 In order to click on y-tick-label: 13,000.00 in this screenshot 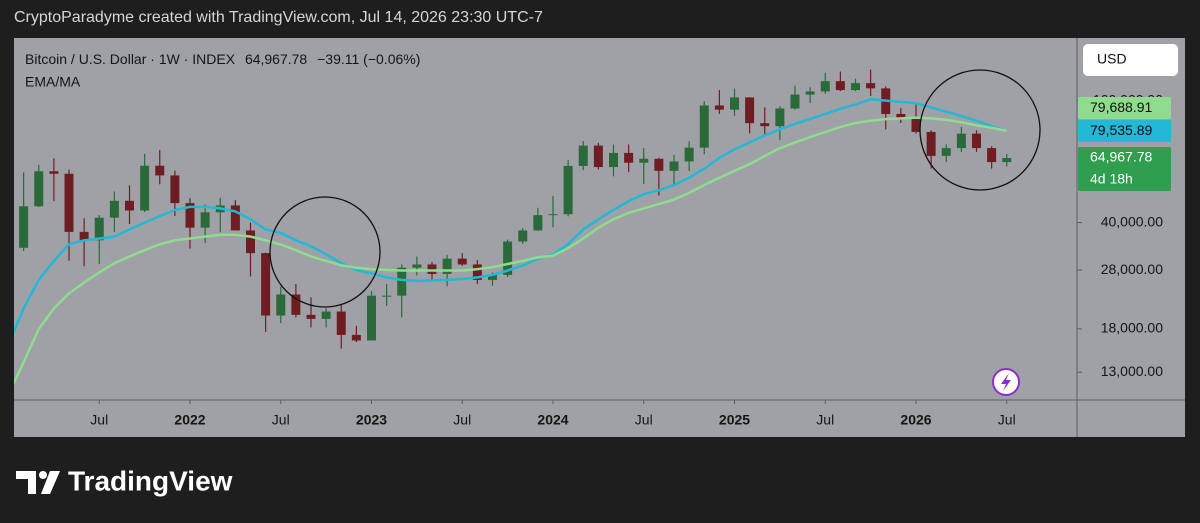, I will do `click(1132, 371)`.